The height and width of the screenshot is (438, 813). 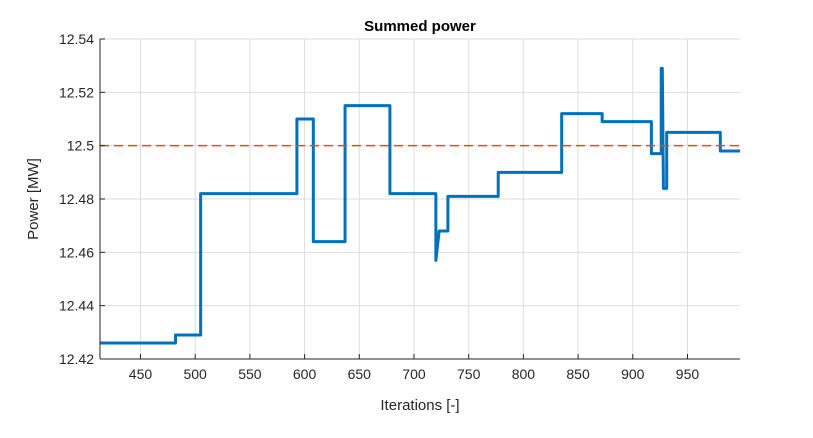 I want to click on y-axis-label: Power [MW], so click(x=33, y=199).